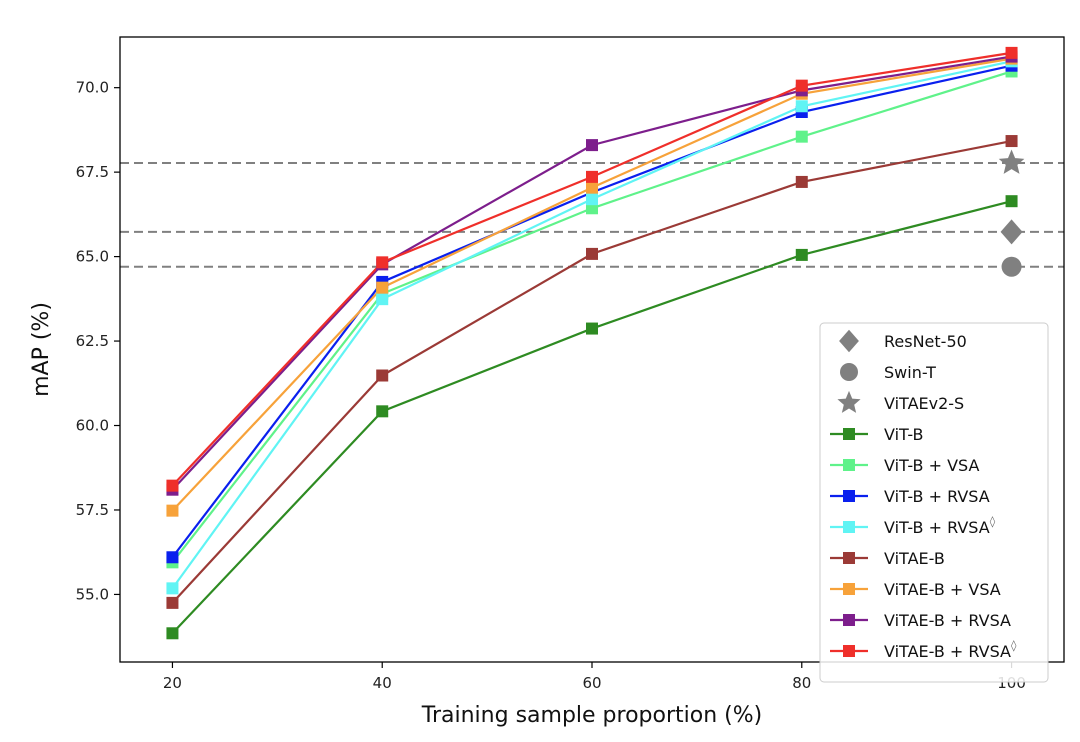  I want to click on legend-label: ViTAEv2-S, so click(924, 403).